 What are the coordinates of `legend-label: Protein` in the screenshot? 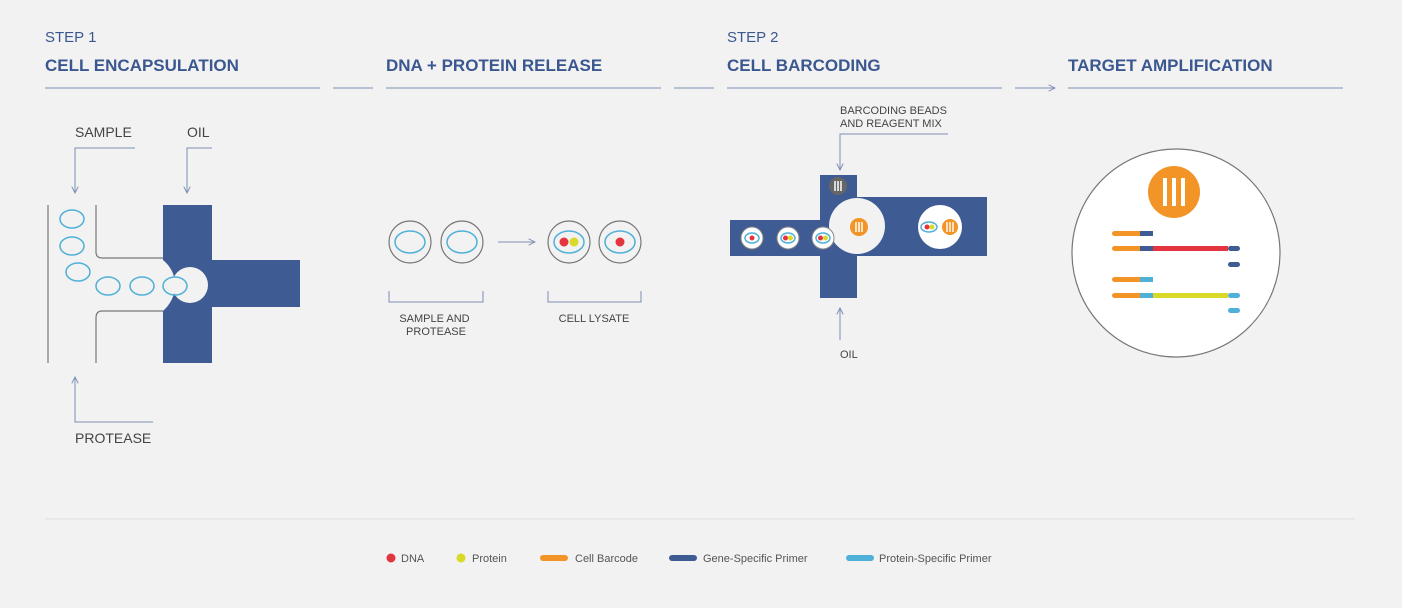 It's located at (489, 559).